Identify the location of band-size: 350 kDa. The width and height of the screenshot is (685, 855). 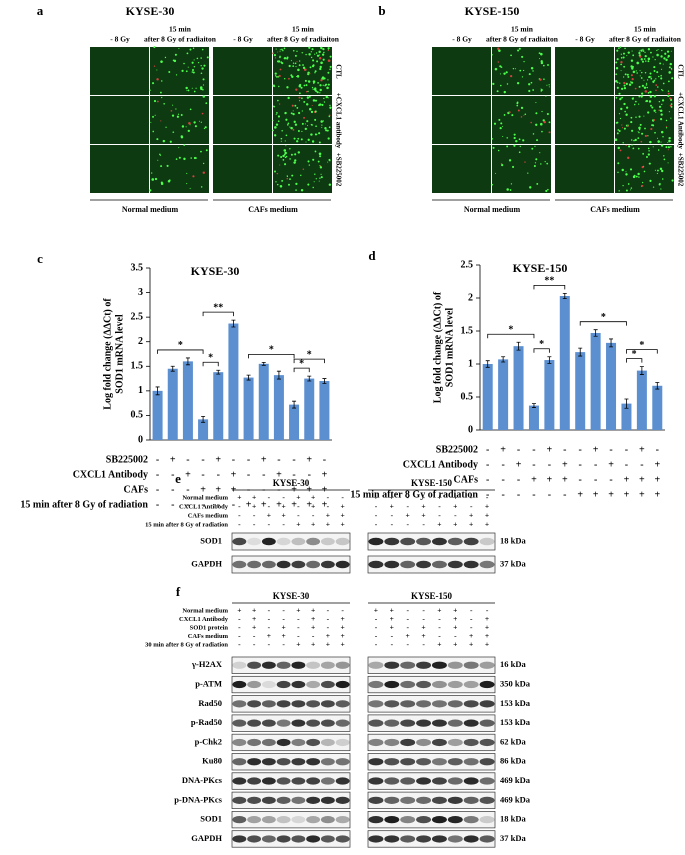
(515, 684).